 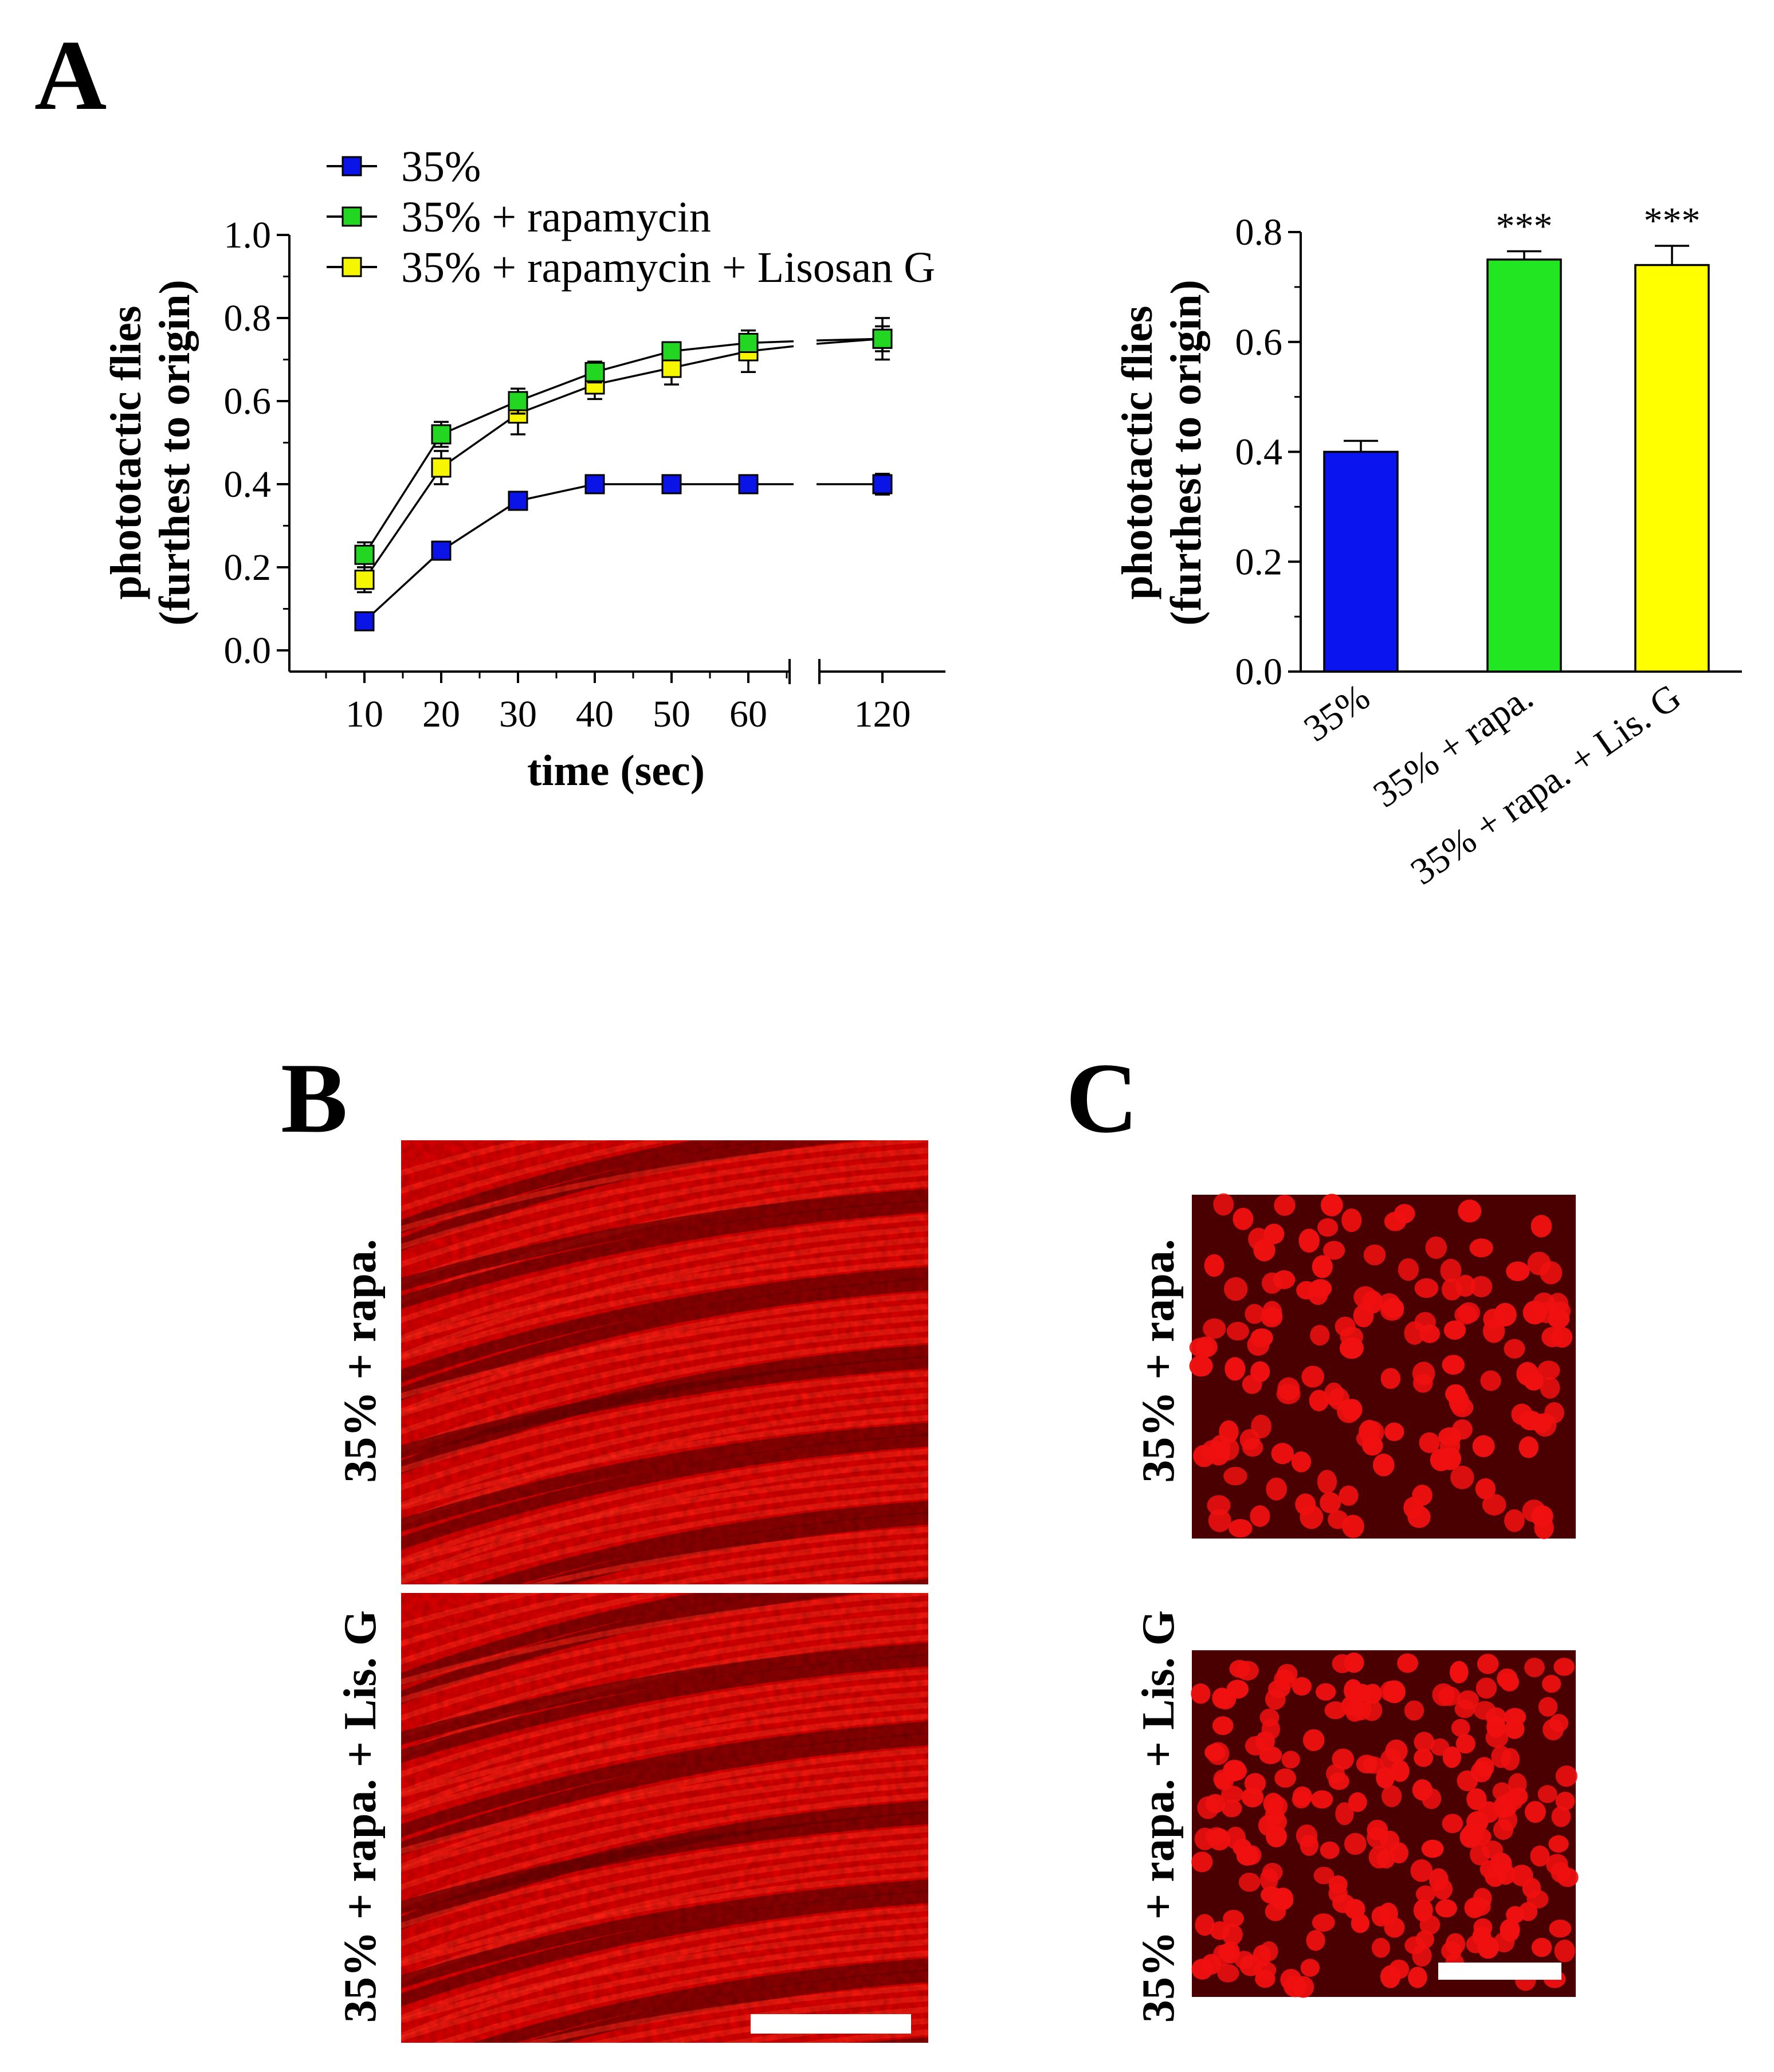 What do you see at coordinates (616, 771) in the screenshot?
I see `line-chart-x-label: time (sec)` at bounding box center [616, 771].